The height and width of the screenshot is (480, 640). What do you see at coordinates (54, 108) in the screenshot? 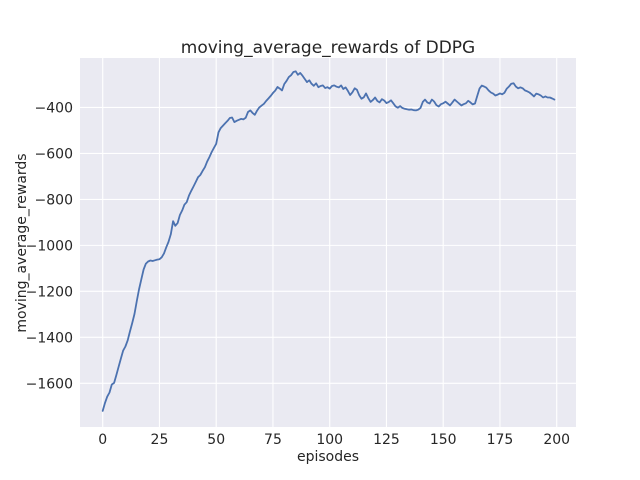
I see `y-tick-label: −400` at bounding box center [54, 108].